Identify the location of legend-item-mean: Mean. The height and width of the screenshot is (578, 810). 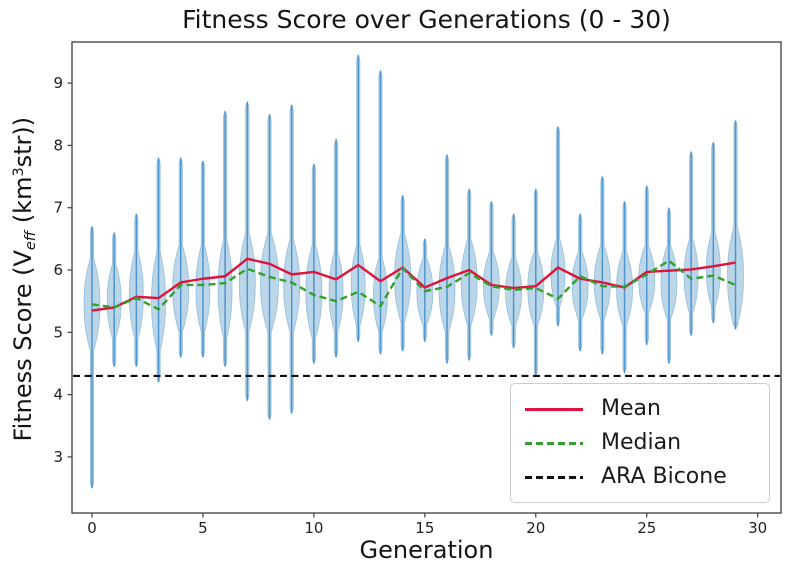
(644, 409).